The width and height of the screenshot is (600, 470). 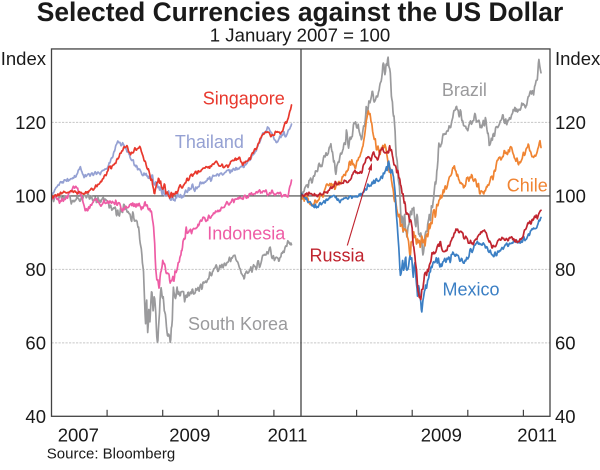 I want to click on svg-text: Mexico, so click(x=470, y=289).